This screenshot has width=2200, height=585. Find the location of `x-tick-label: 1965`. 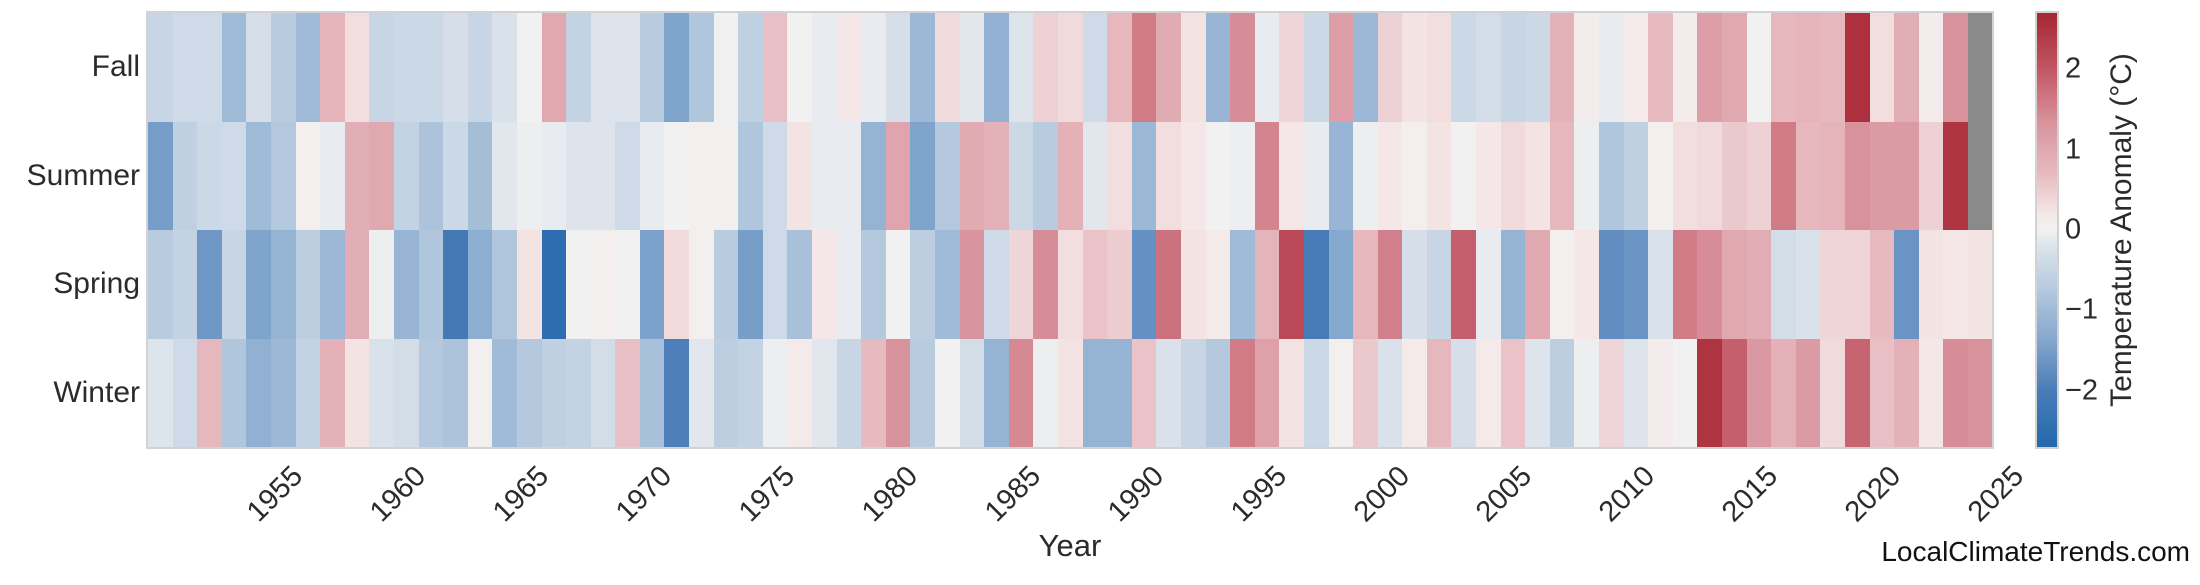

x-tick-label: 1965 is located at coordinates (521, 494).